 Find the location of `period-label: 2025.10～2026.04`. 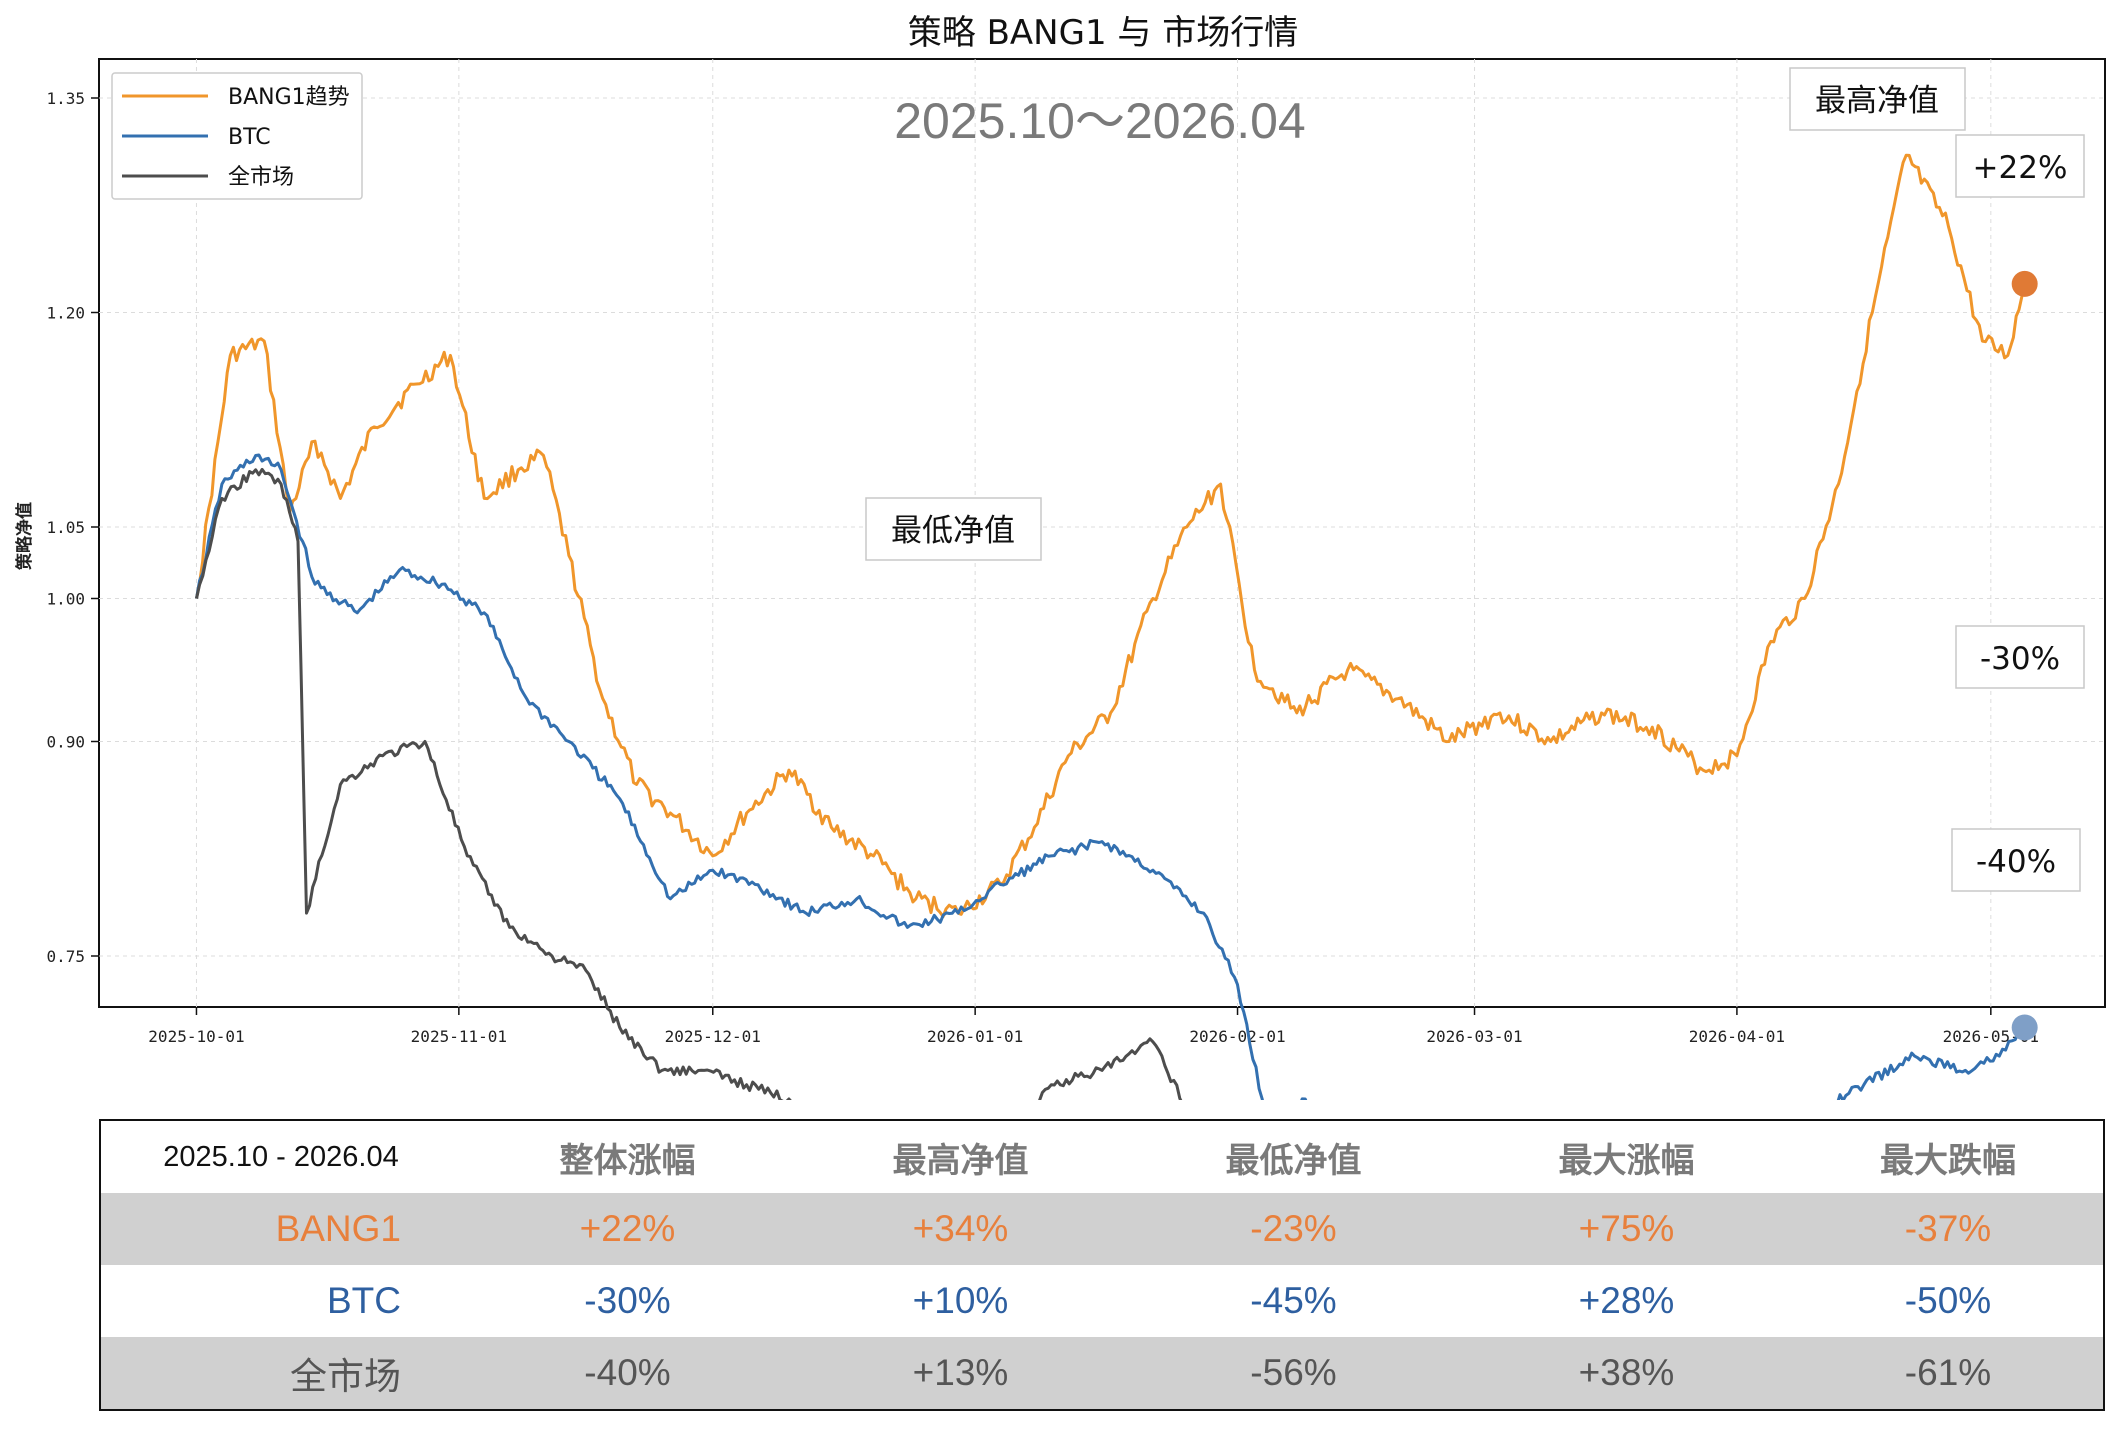

period-label: 2025.10～2026.04 is located at coordinates (1099, 121).